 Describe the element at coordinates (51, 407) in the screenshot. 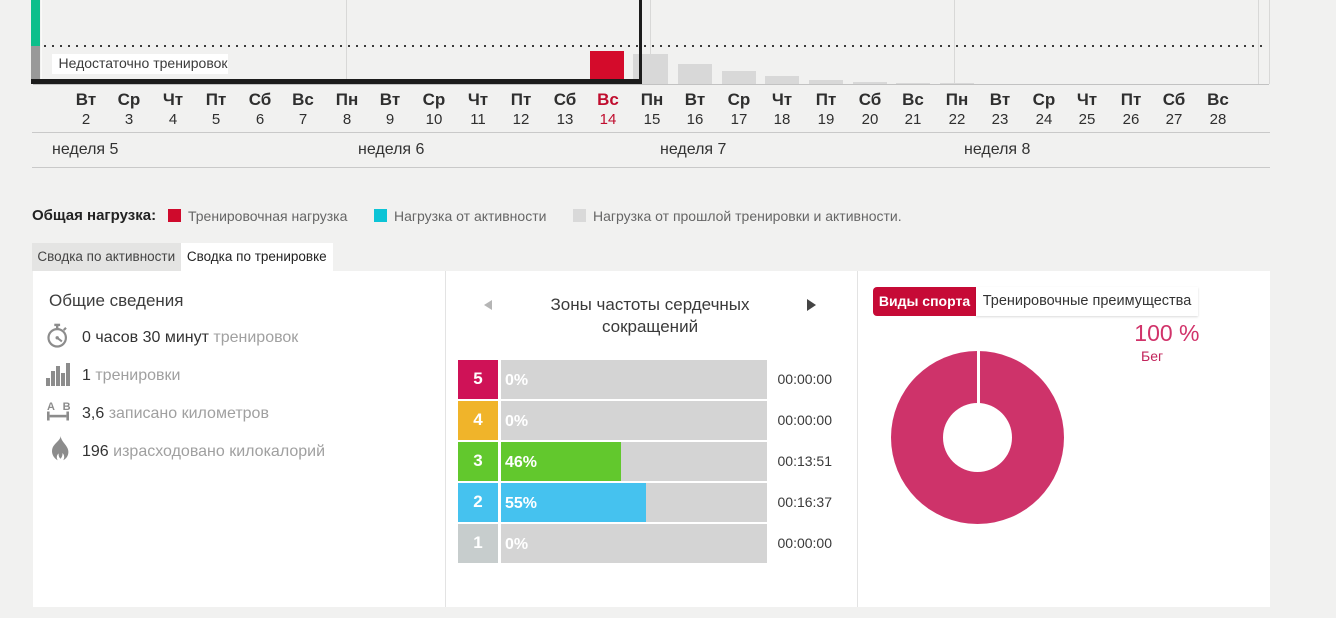

I see `svg-text: A` at that location.